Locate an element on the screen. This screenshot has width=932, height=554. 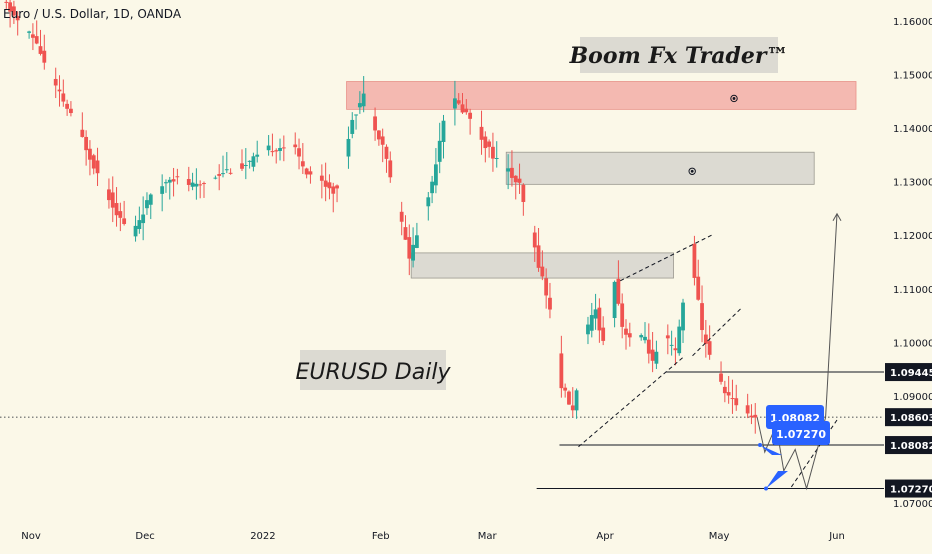
zone-resistance is located at coordinates (660, 168).